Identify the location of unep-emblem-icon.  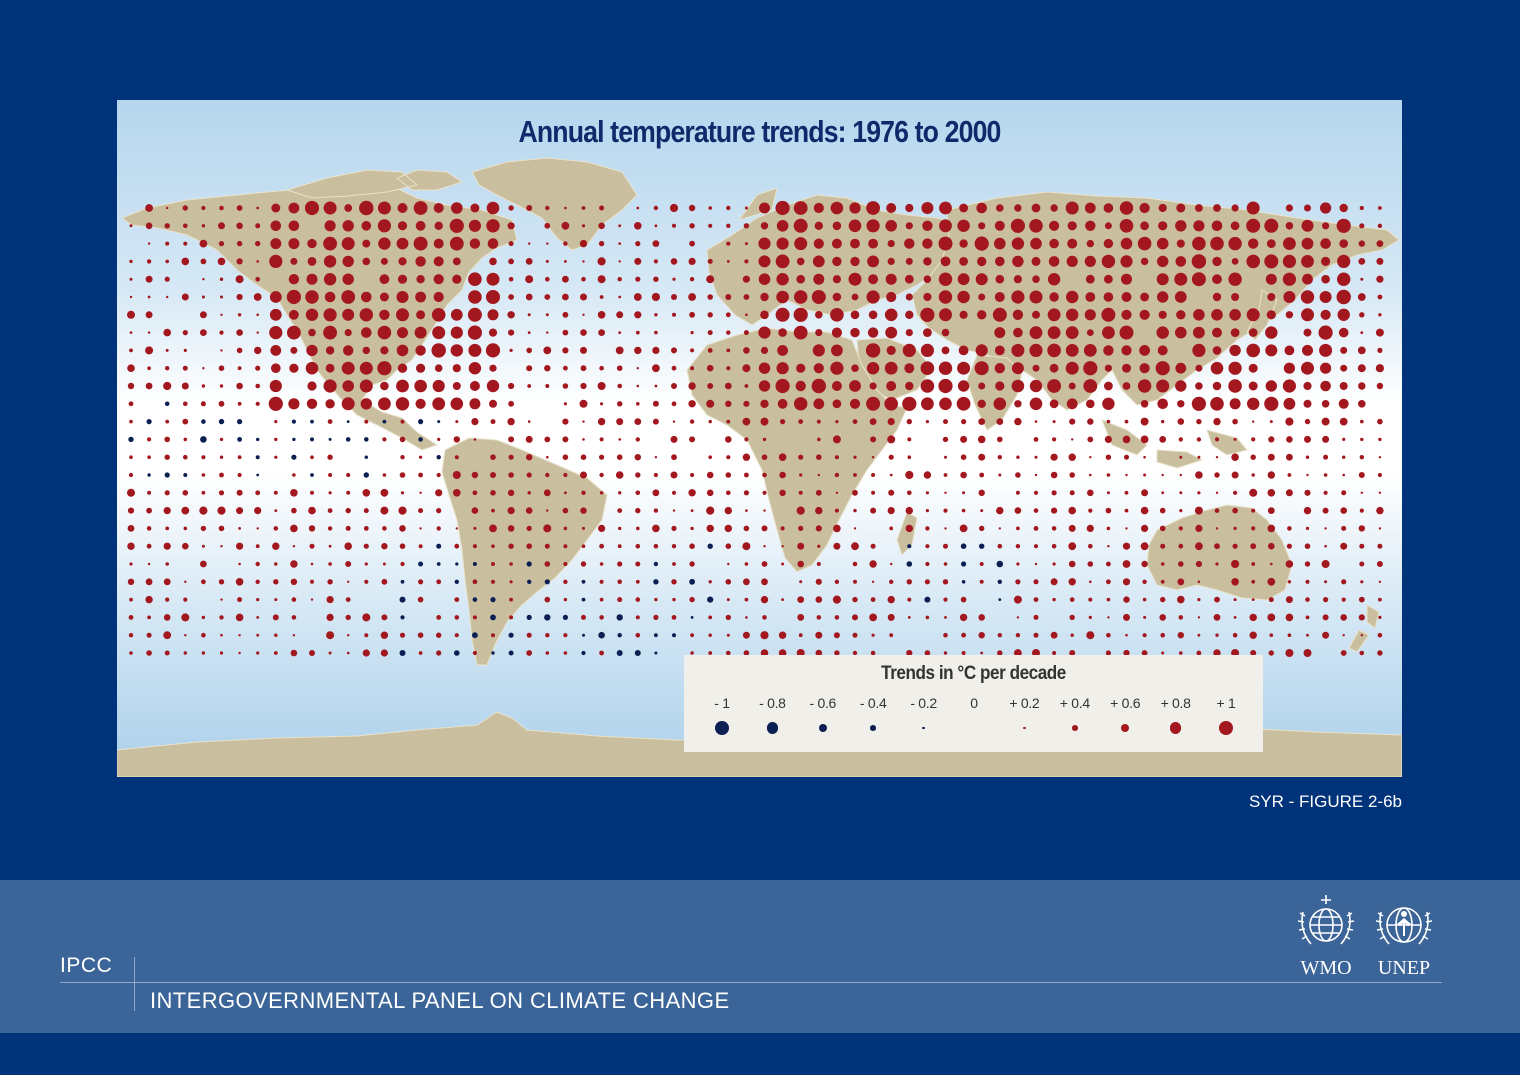
(1404, 925).